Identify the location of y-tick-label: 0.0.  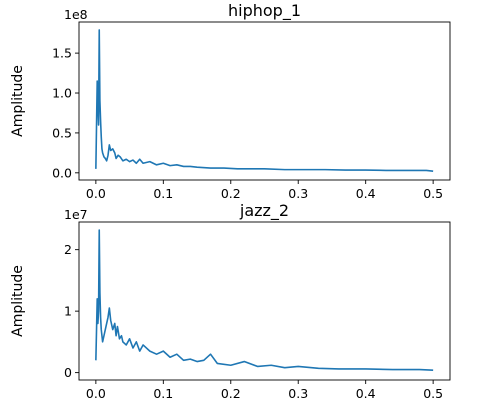
(62, 172).